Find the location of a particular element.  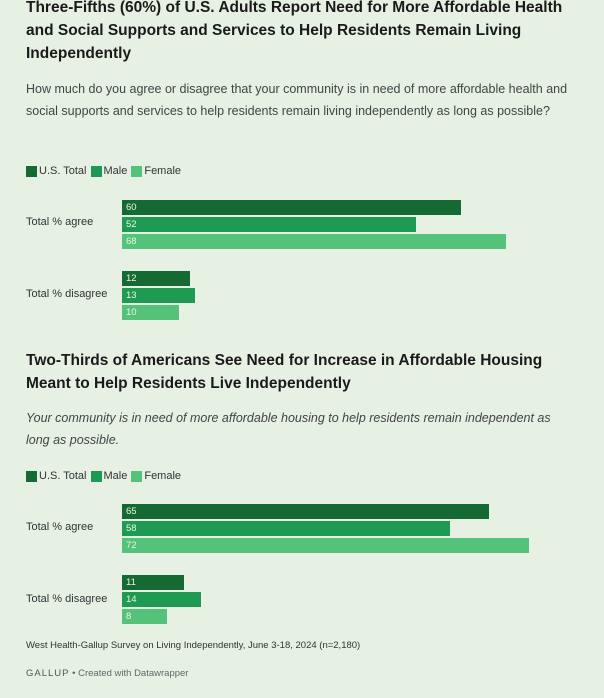

chart-2-value-label-disagree-us-total: 11 is located at coordinates (131, 582).